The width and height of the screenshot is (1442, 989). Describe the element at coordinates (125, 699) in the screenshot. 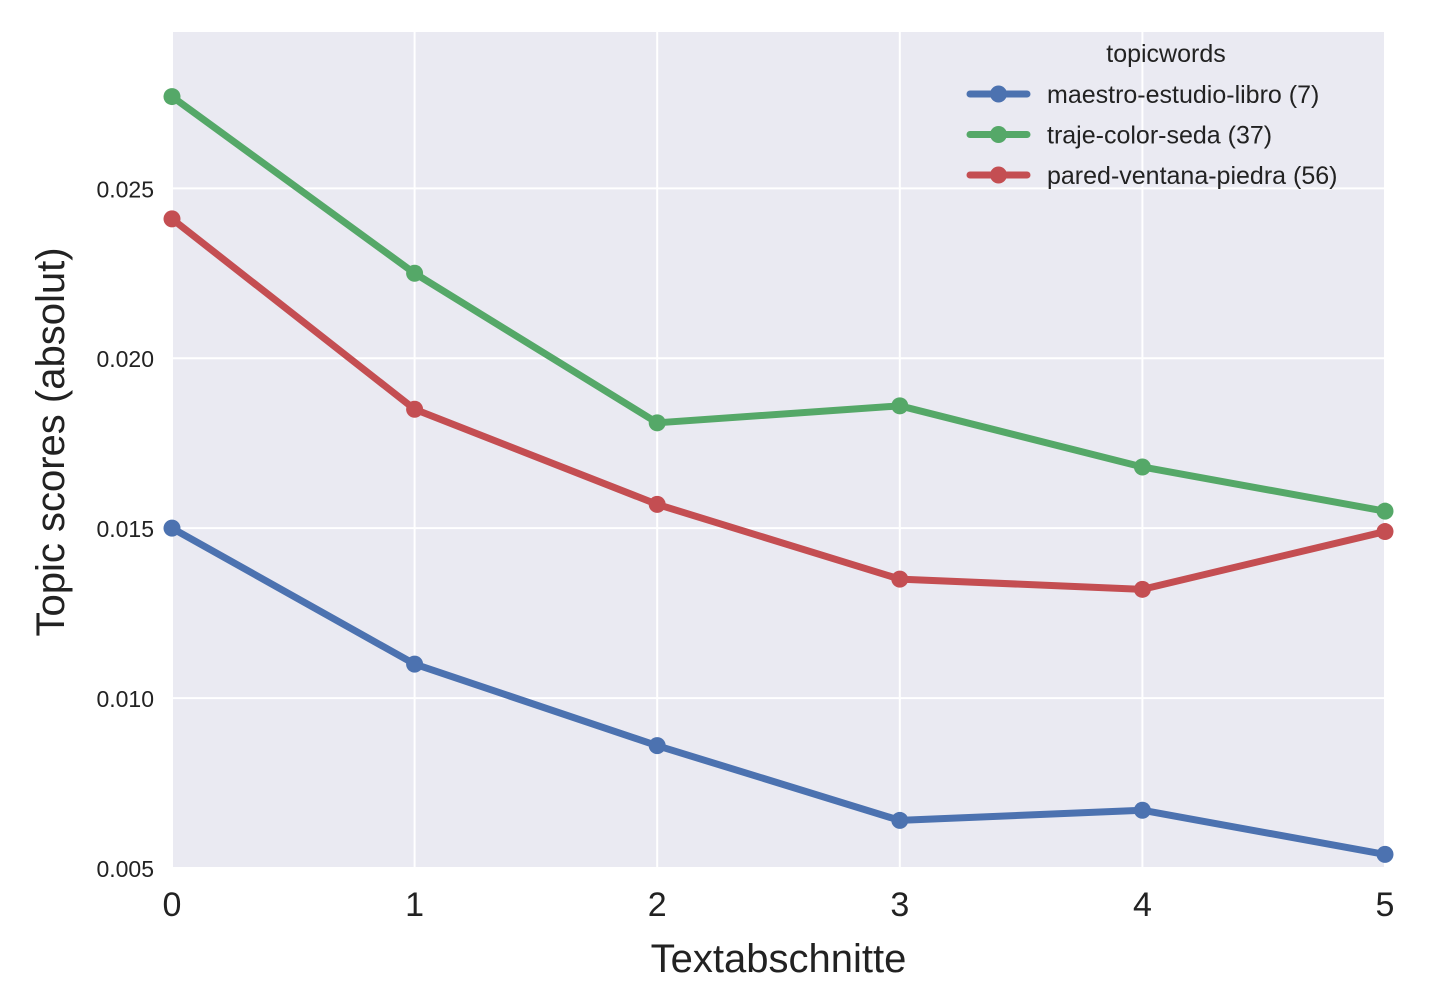

I see `y-tick-label: 0.010` at that location.